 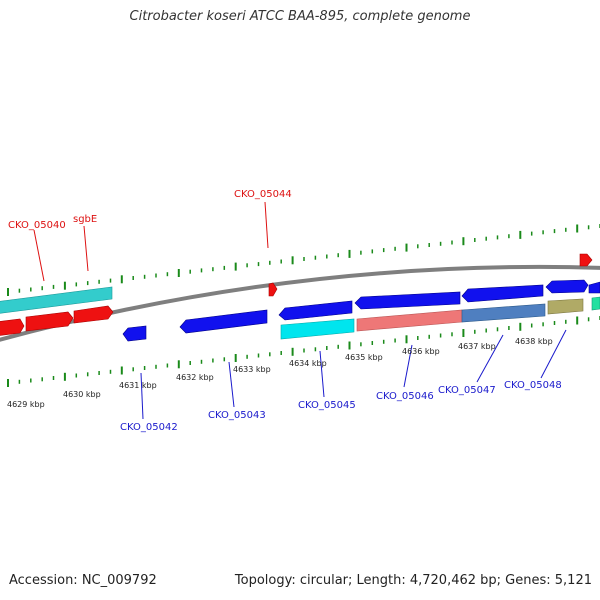 I want to click on scale-label: 4637 kbp, so click(x=477, y=346).